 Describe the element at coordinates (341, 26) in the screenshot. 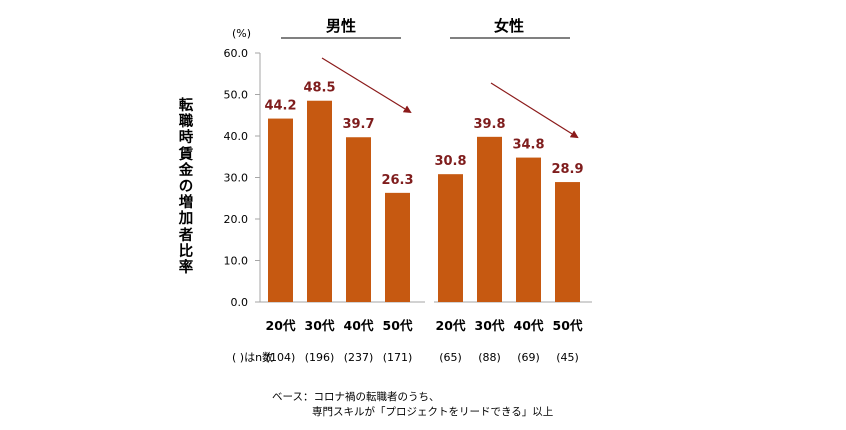

I see `group-title-male: 男性` at that location.